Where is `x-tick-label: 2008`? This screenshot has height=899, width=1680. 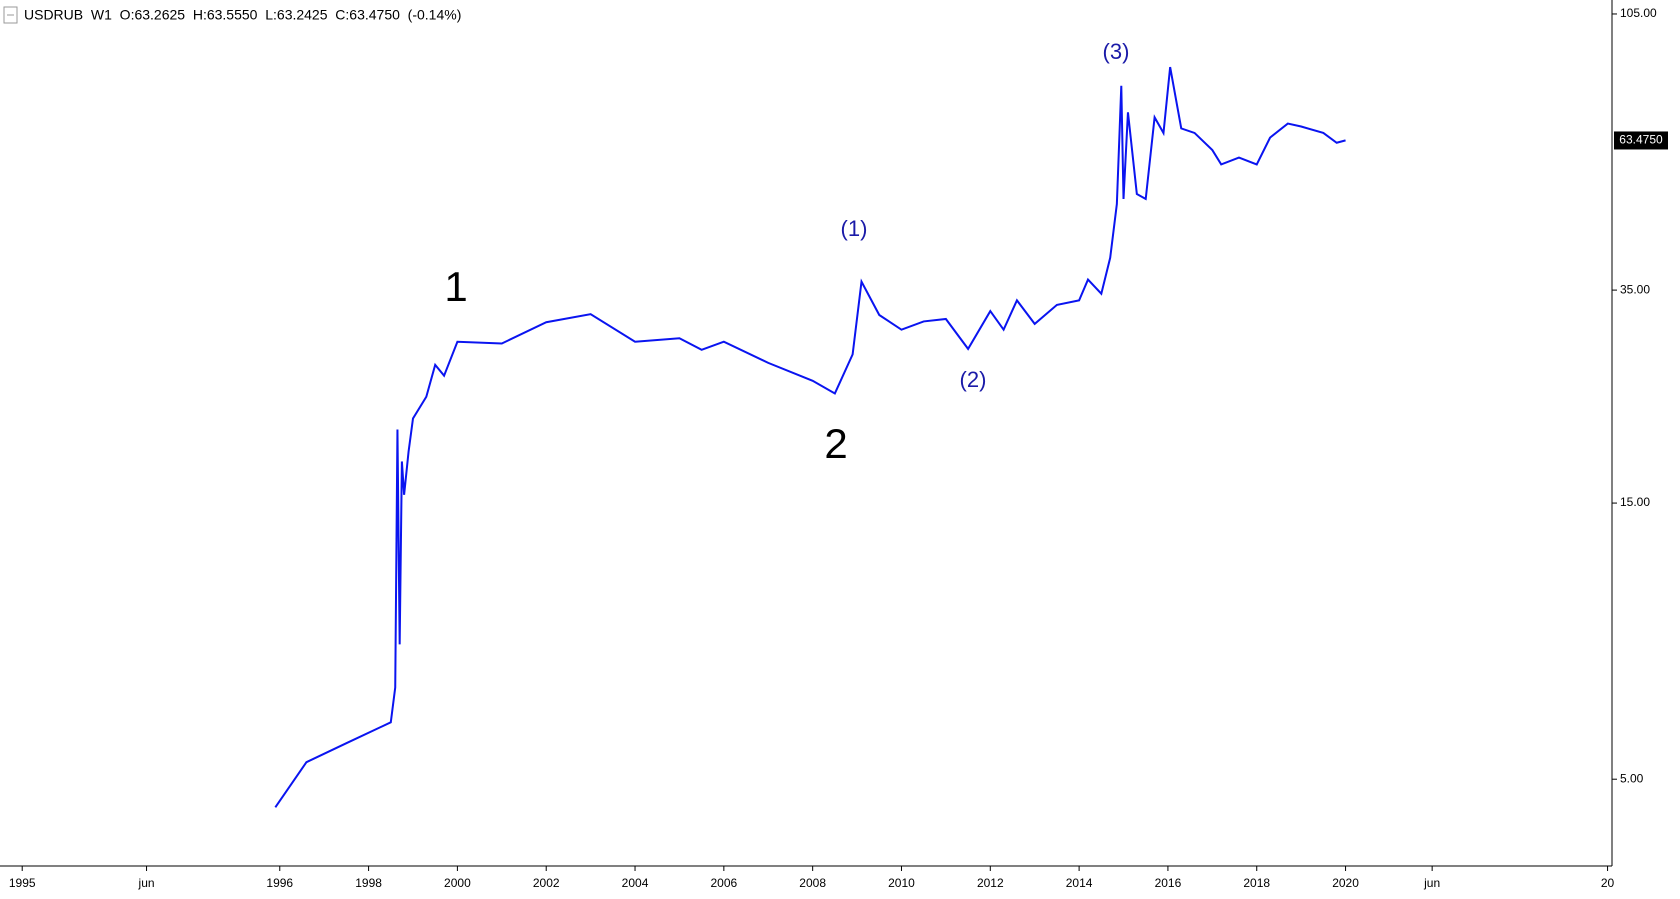
x-tick-label: 2008 is located at coordinates (812, 883).